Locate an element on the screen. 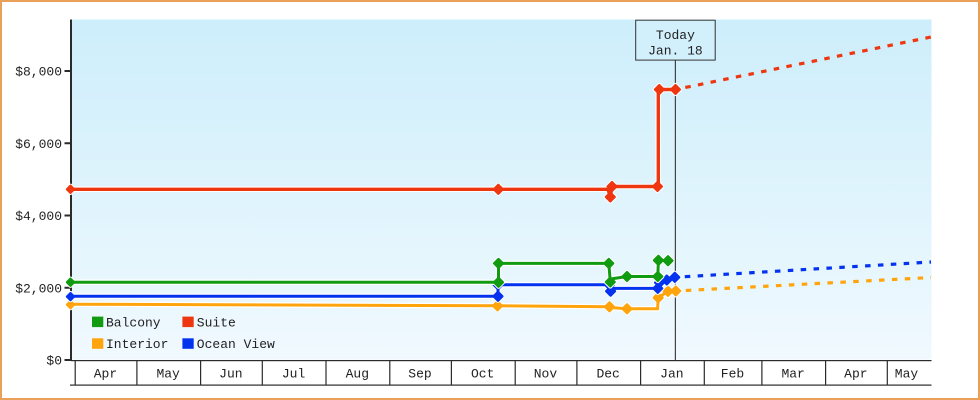  svg-text: $2,000 is located at coordinates (38, 288).